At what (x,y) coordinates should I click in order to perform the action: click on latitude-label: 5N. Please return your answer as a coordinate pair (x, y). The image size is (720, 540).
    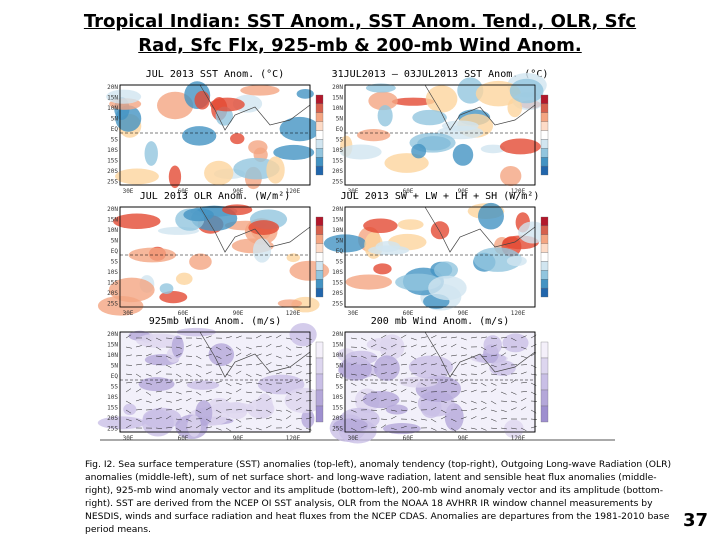
    Looking at the image, I should click on (340, 366).